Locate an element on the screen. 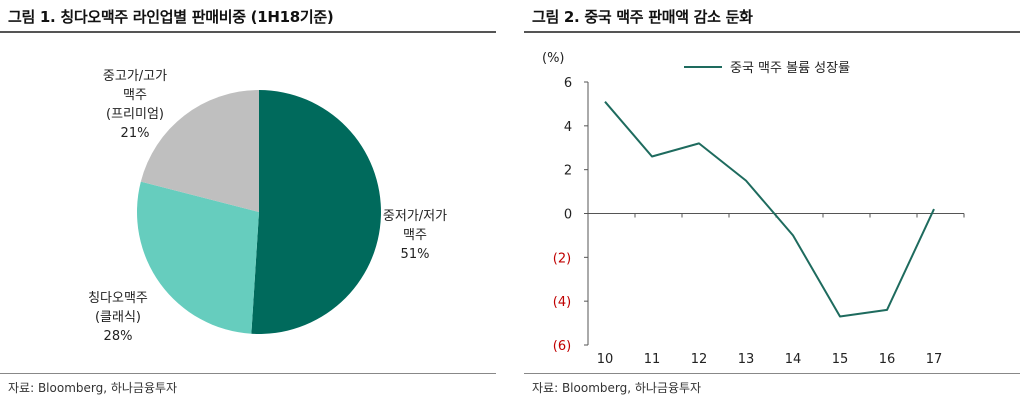 The height and width of the screenshot is (402, 1024). slice-value-label: 21% is located at coordinates (135, 133).